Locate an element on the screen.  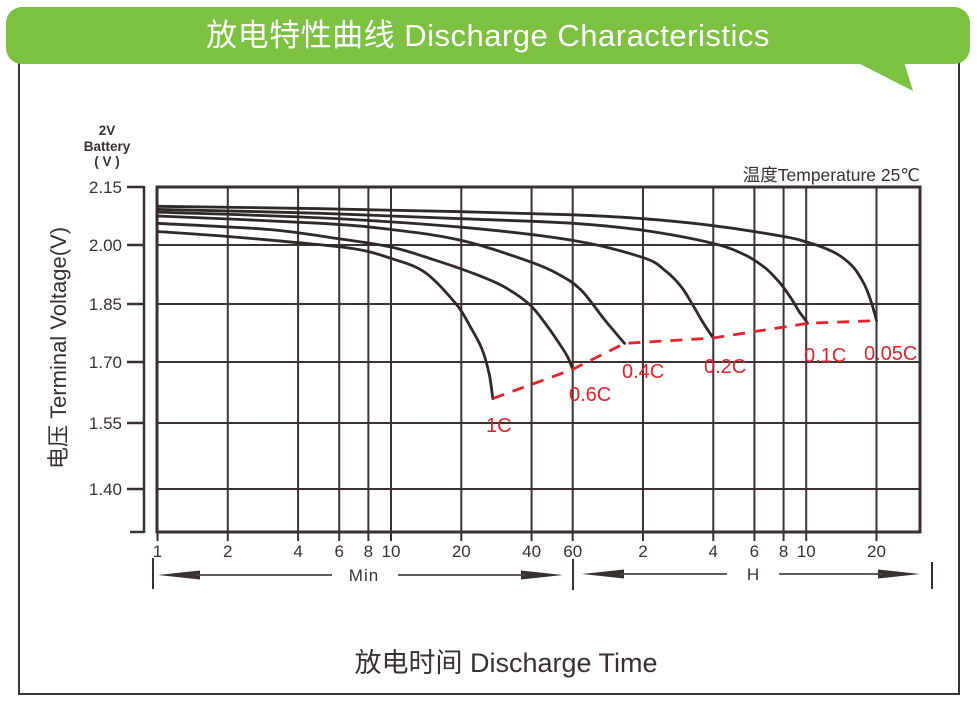
unit-line-3: ( V ) is located at coordinates (107, 161).